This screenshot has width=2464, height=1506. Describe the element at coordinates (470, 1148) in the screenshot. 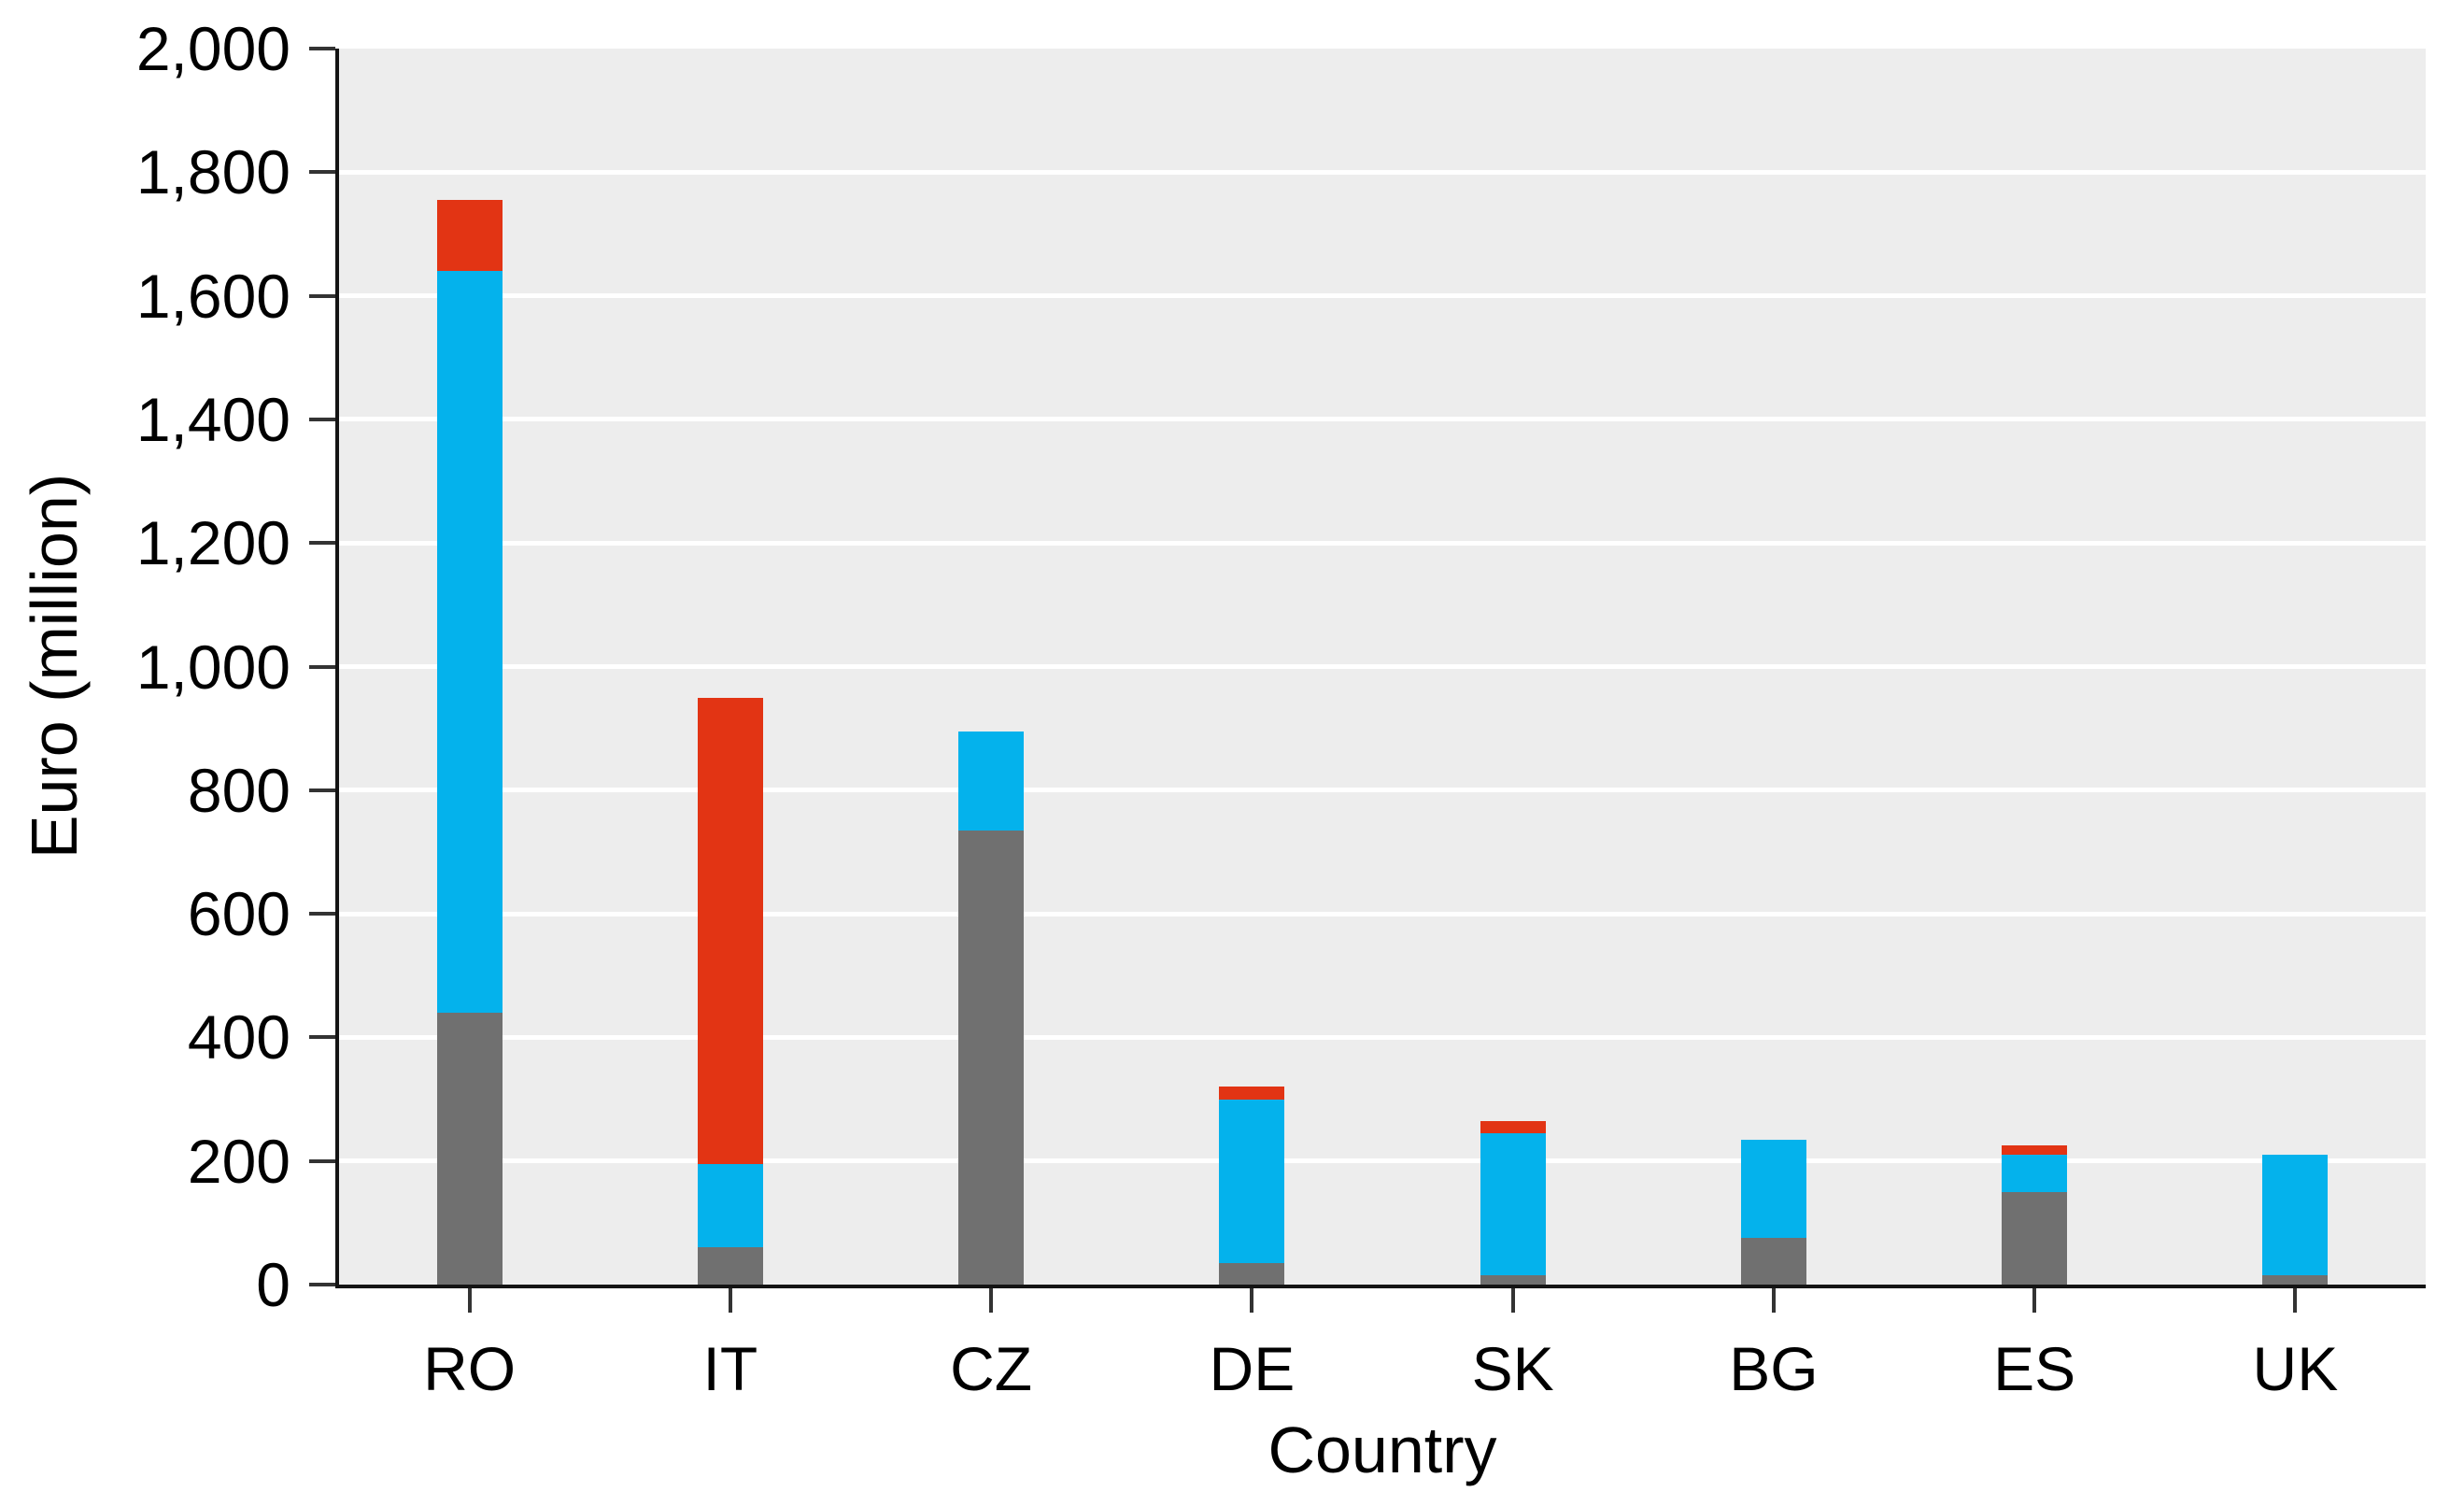

I see `bar-RO-segment-grey` at that location.